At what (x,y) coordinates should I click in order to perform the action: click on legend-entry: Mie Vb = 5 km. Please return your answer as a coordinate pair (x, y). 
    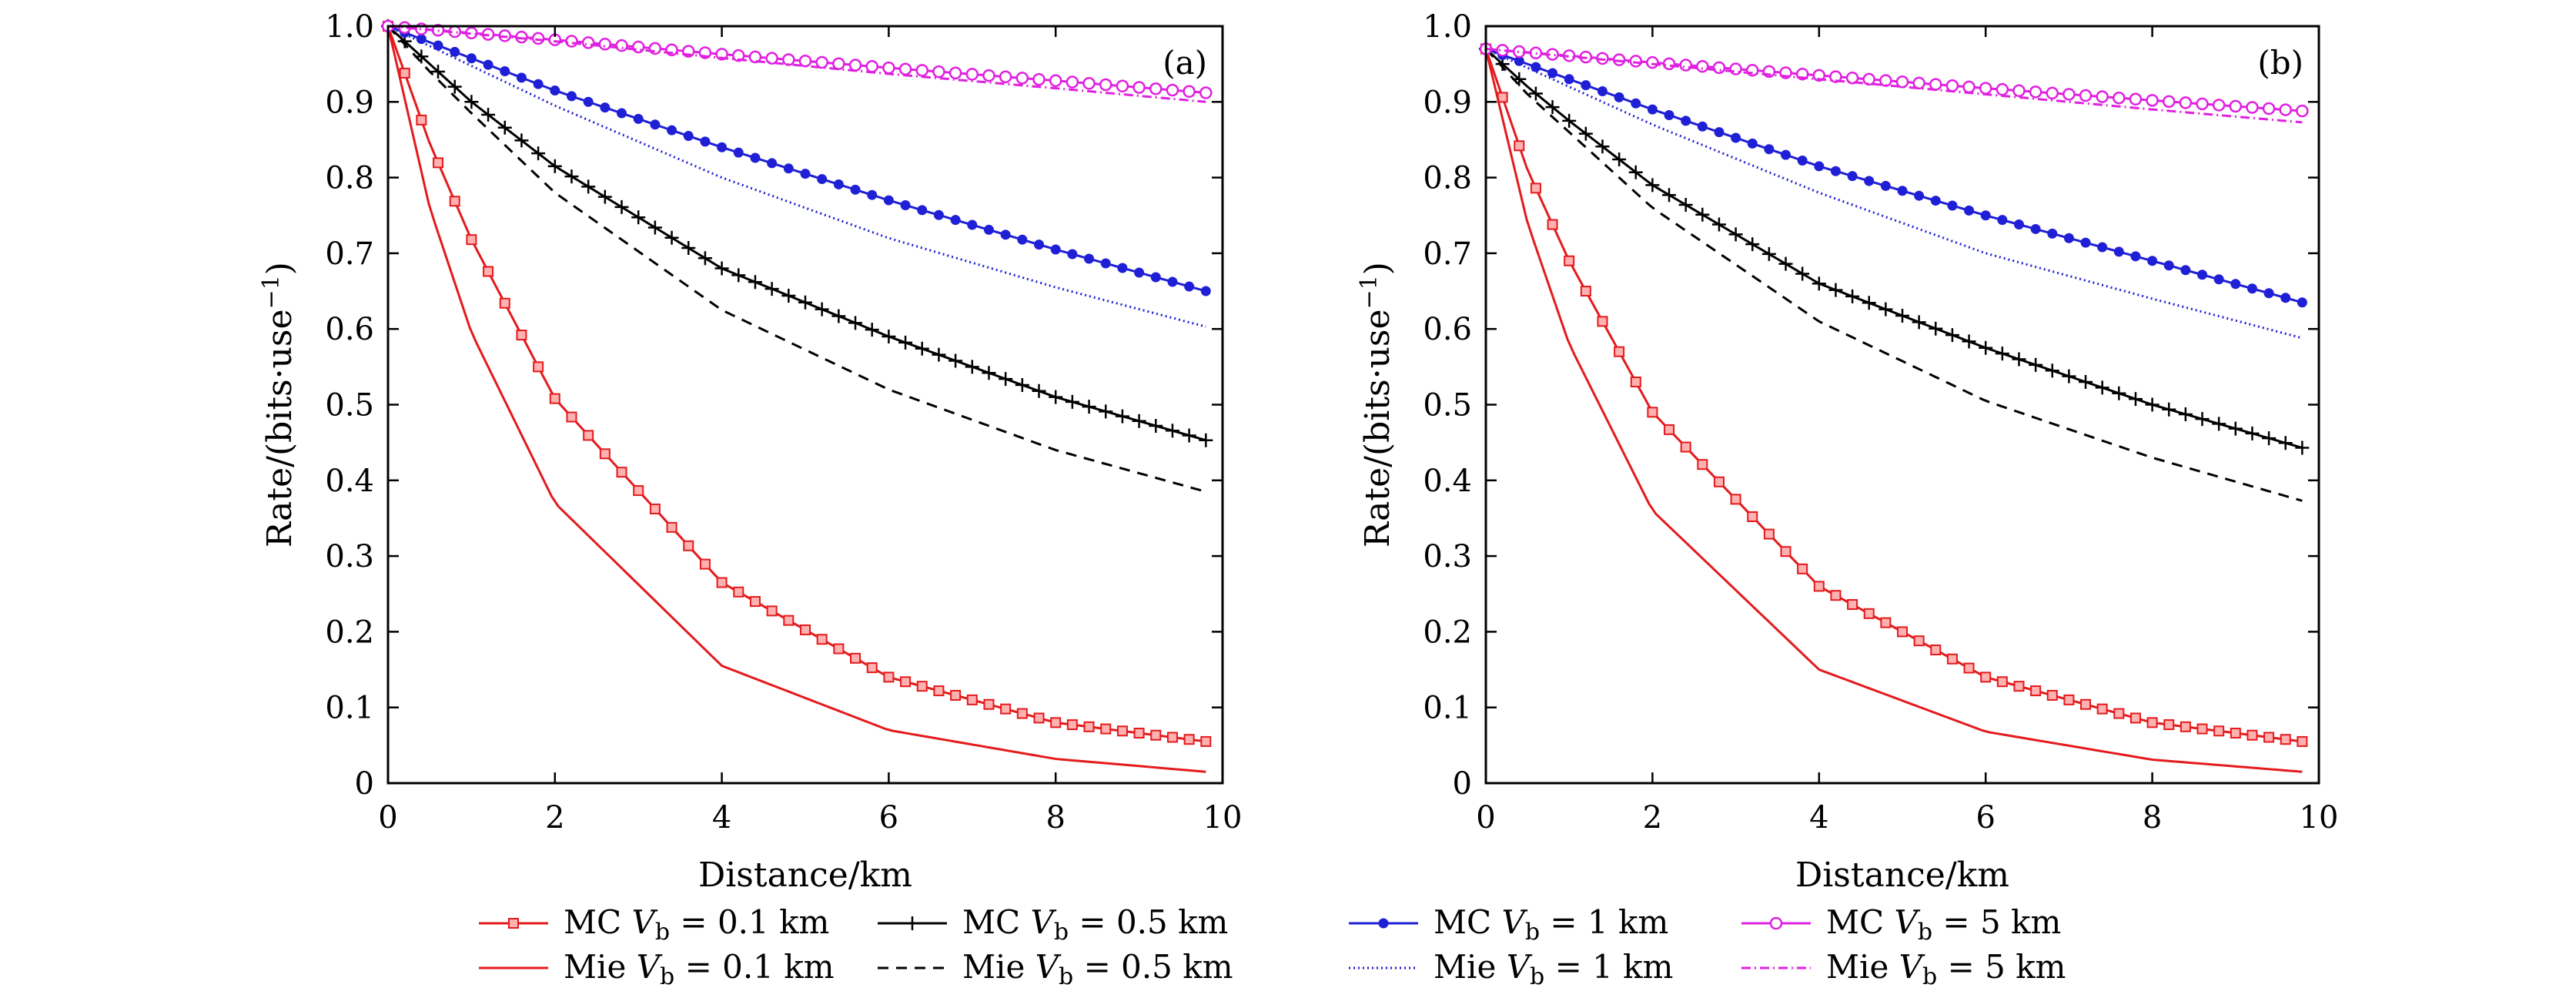
    Looking at the image, I should click on (1904, 969).